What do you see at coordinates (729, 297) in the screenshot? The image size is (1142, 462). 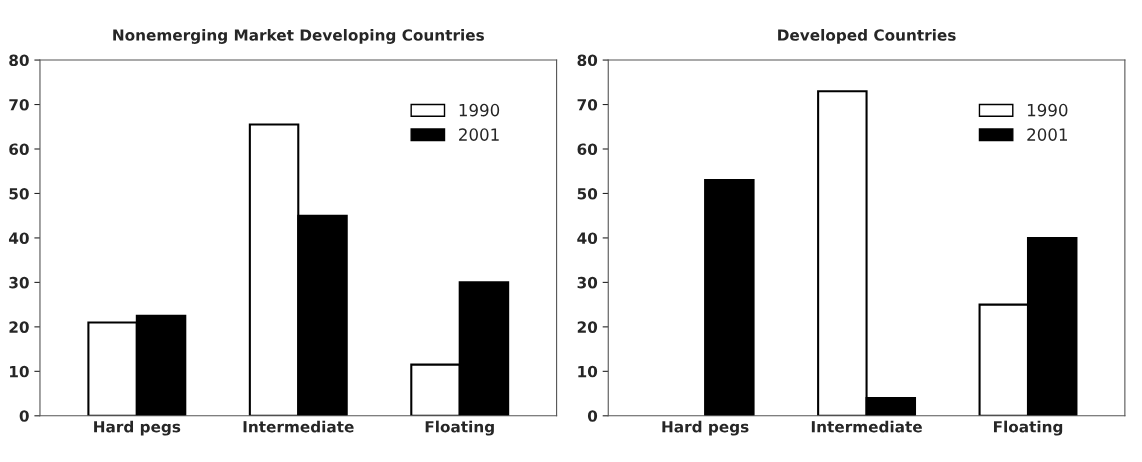 I see `bar` at bounding box center [729, 297].